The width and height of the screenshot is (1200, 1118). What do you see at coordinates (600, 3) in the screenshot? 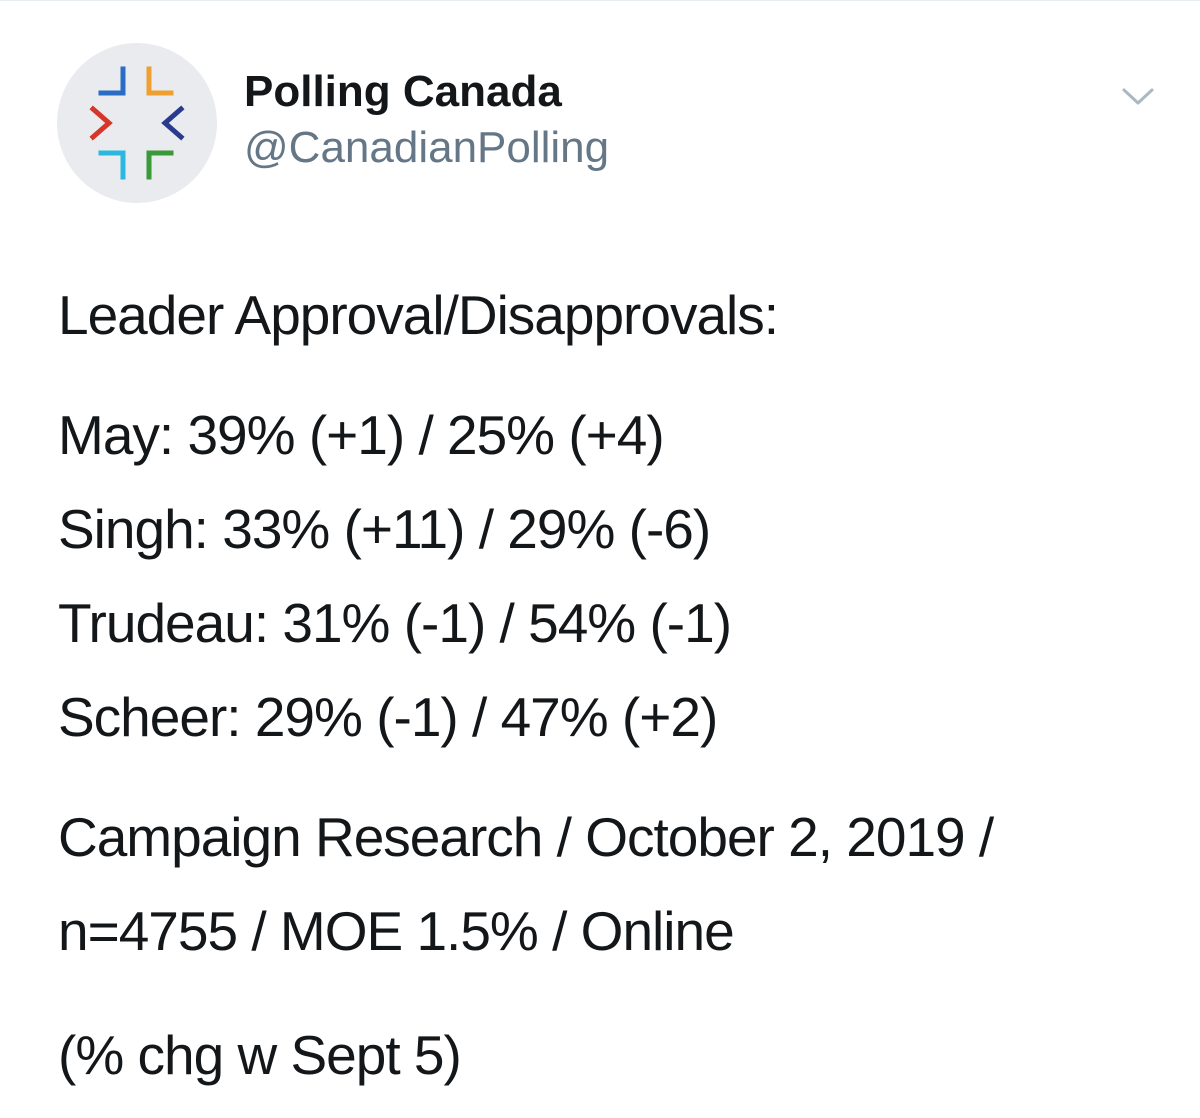
I see `top-divider` at bounding box center [600, 3].